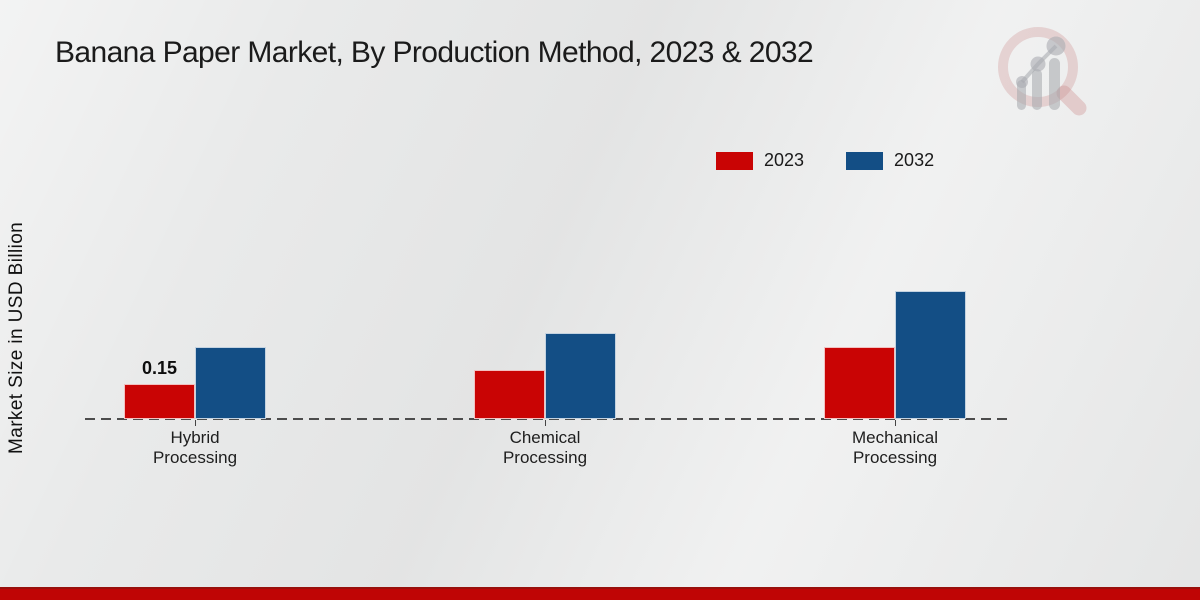  What do you see at coordinates (734, 160) in the screenshot?
I see `legend-swatch-2023` at bounding box center [734, 160].